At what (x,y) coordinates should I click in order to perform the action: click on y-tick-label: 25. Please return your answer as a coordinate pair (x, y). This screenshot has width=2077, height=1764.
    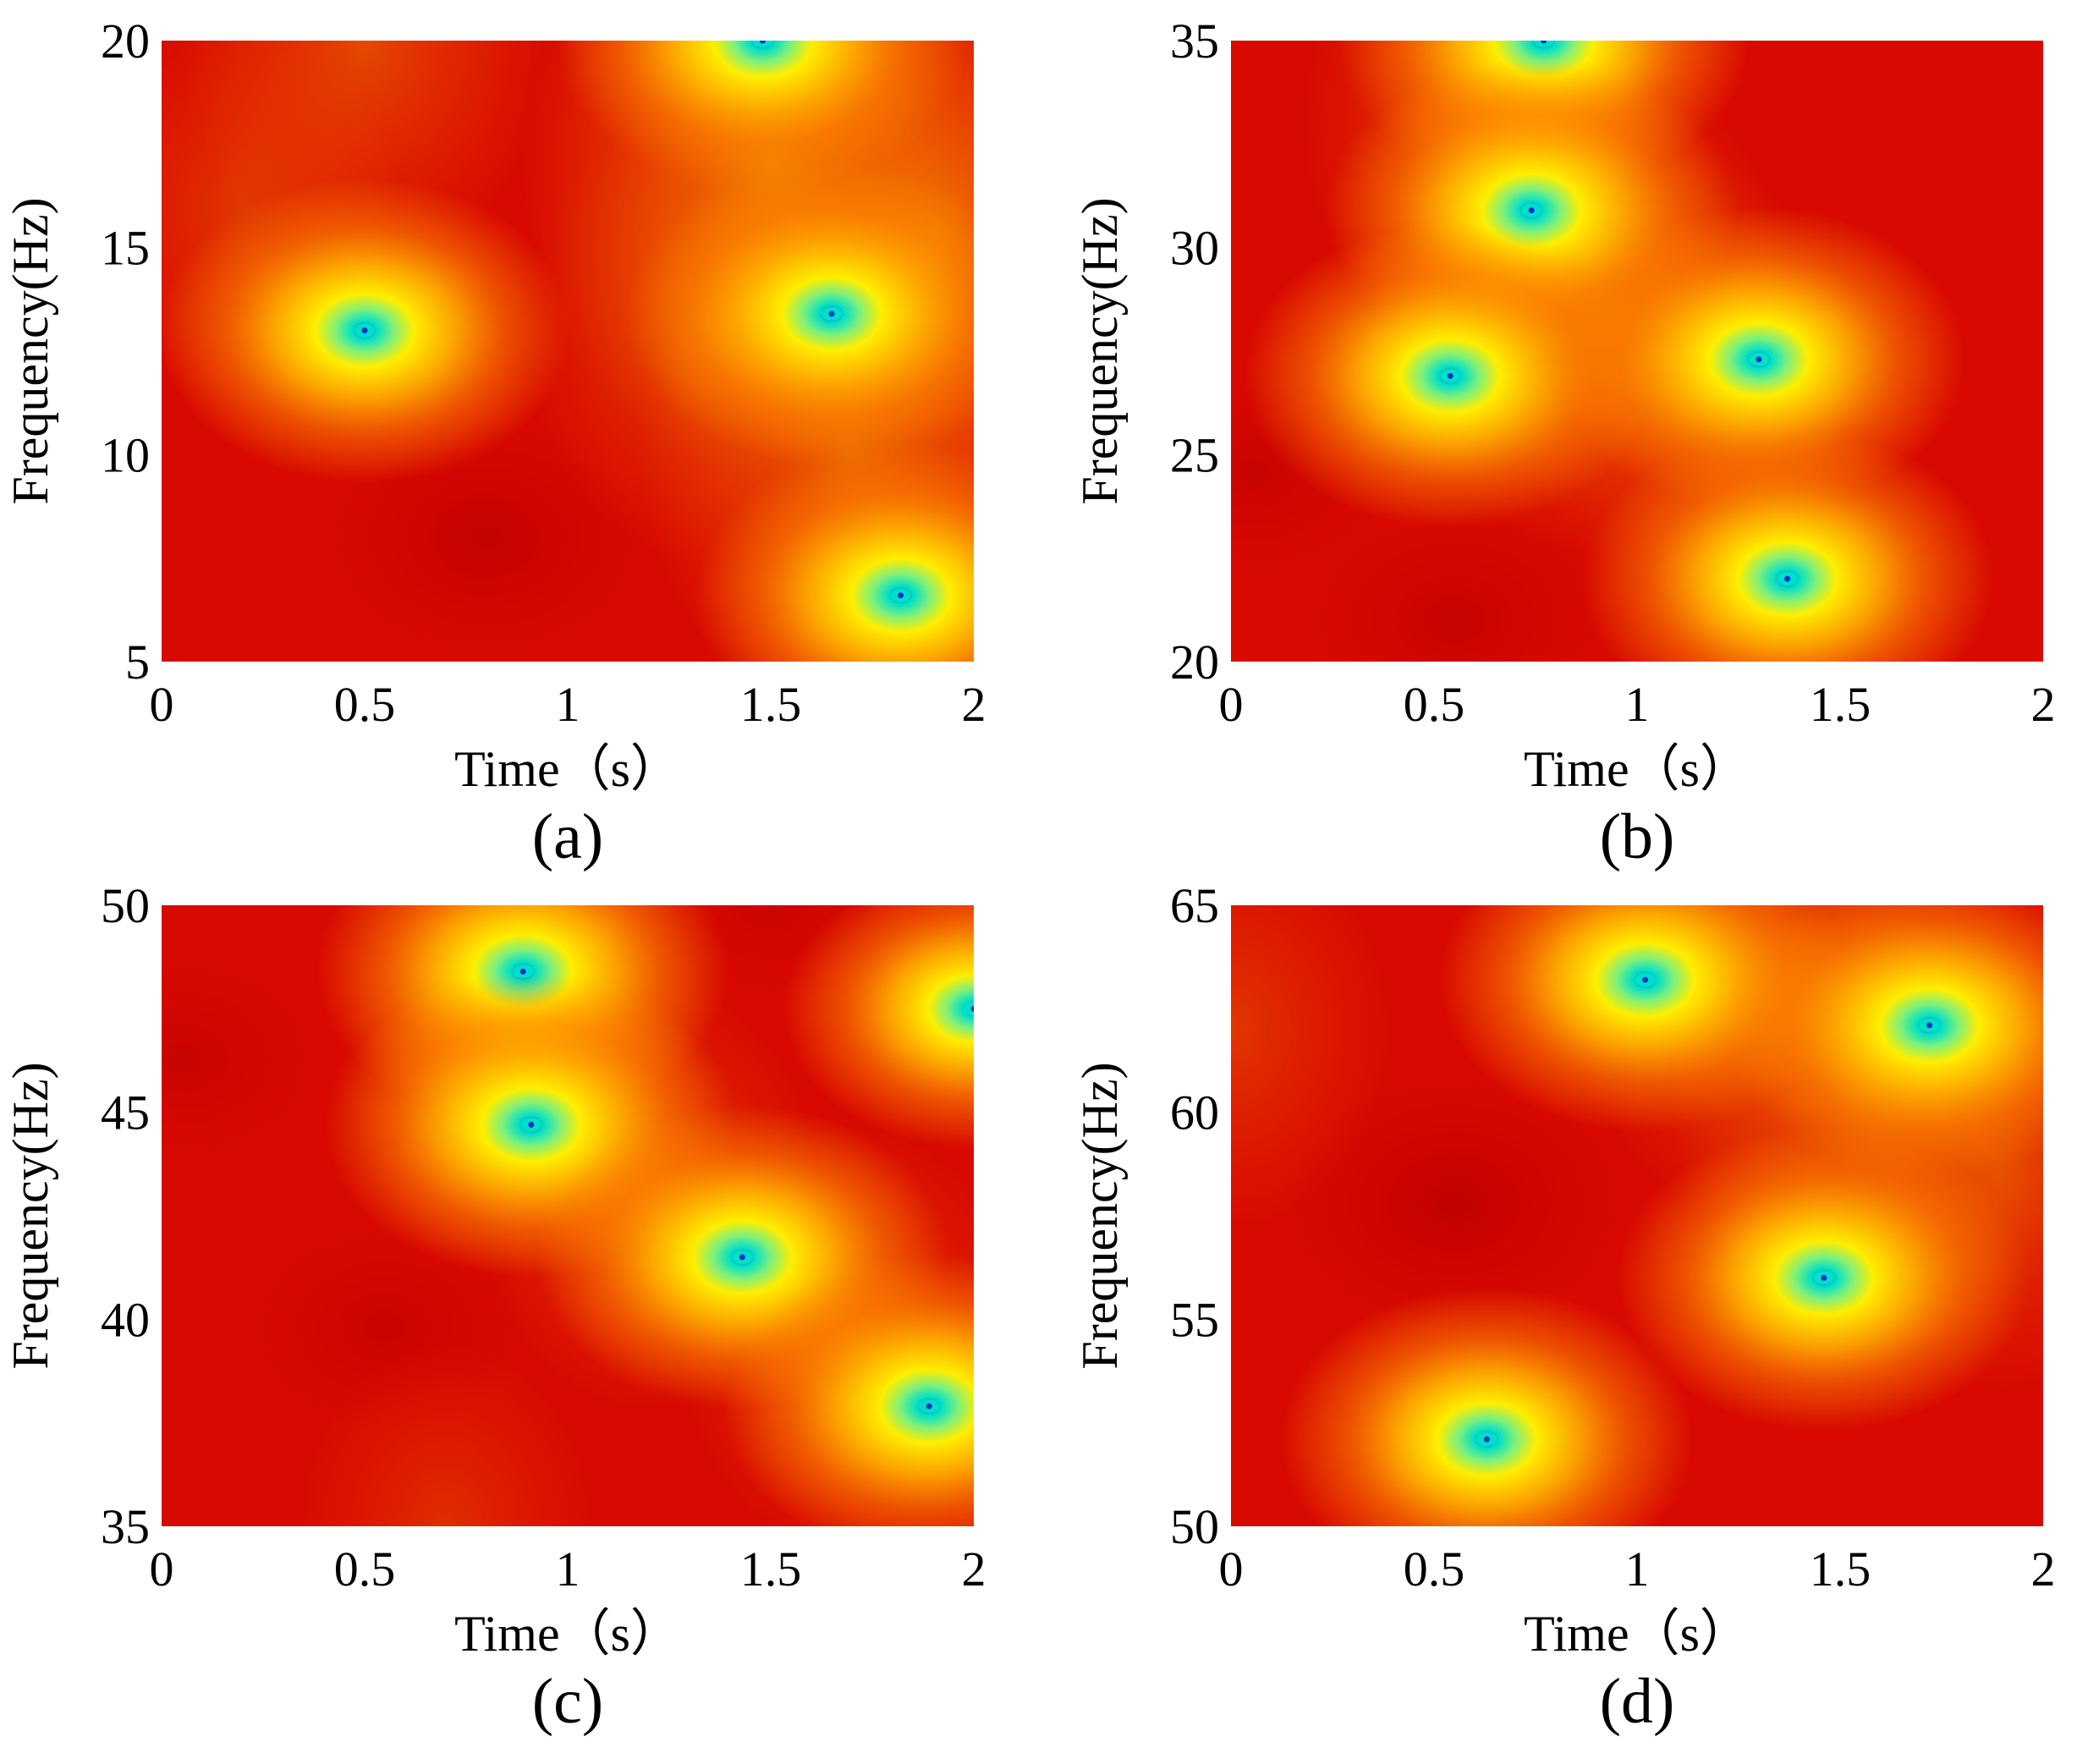
    Looking at the image, I should click on (1194, 454).